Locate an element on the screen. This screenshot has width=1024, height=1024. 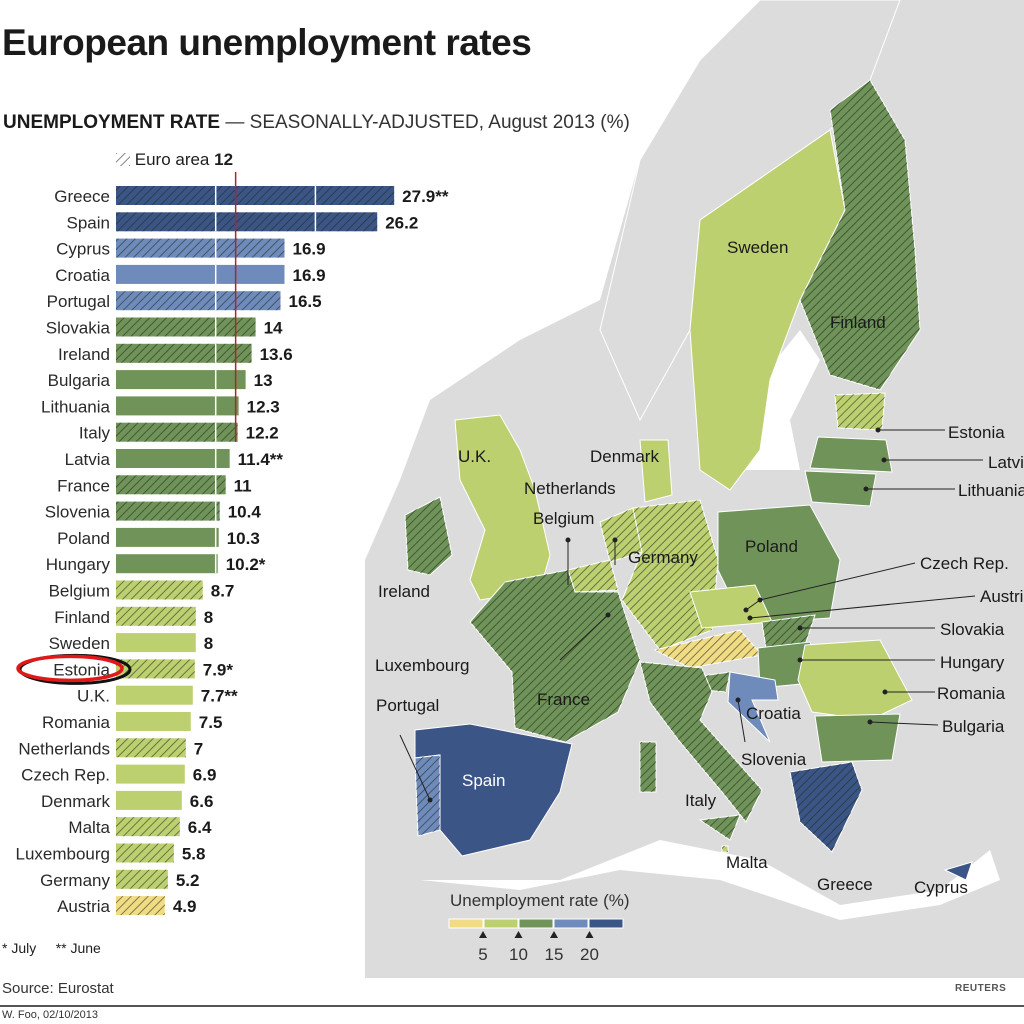
map-label-italy: Italy is located at coordinates (701, 800).